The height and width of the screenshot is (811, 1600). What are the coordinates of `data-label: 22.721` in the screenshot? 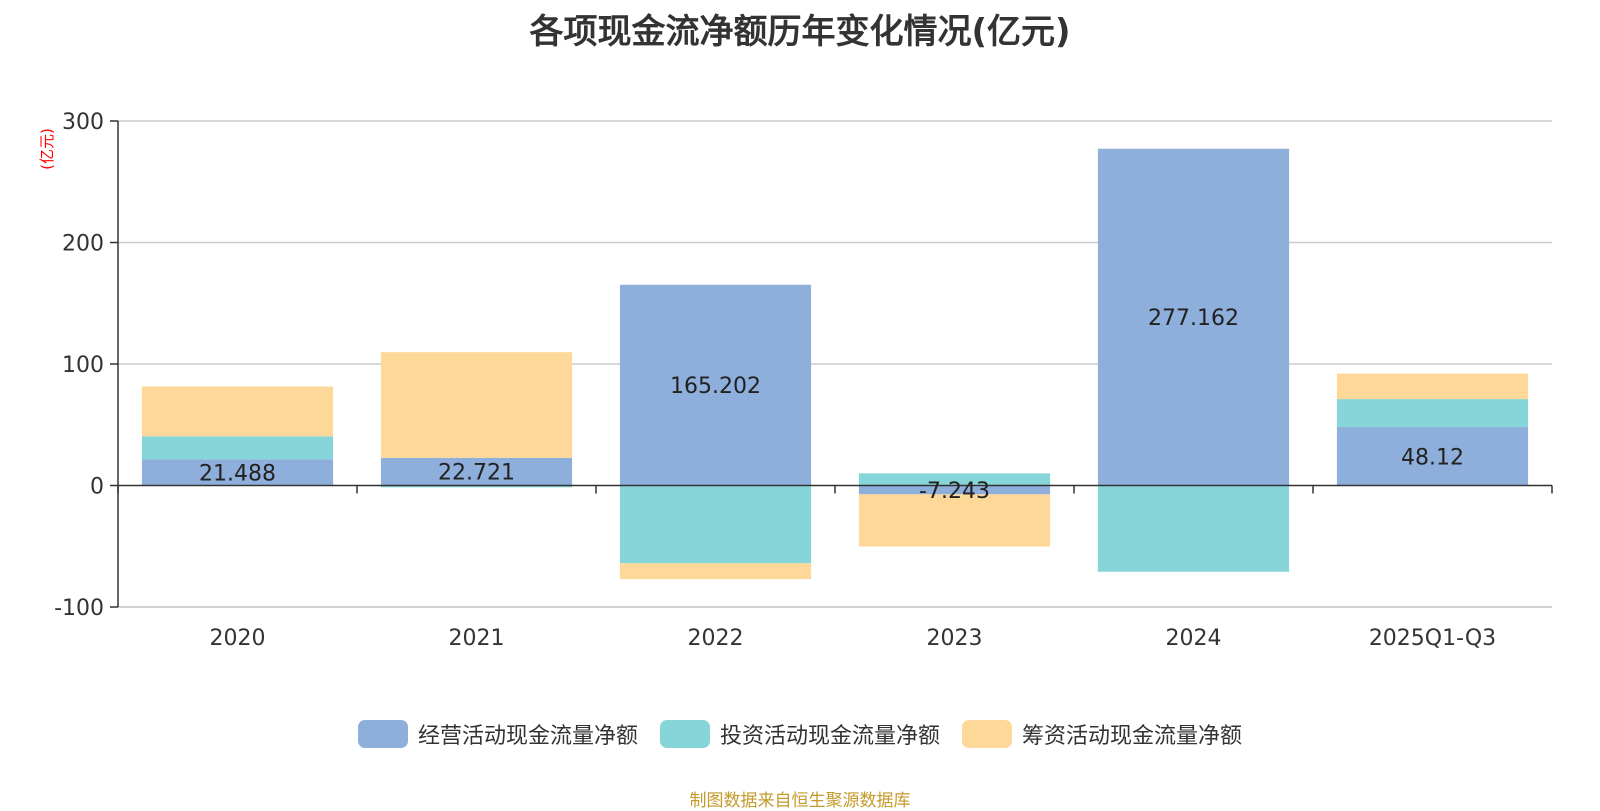 It's located at (476, 473).